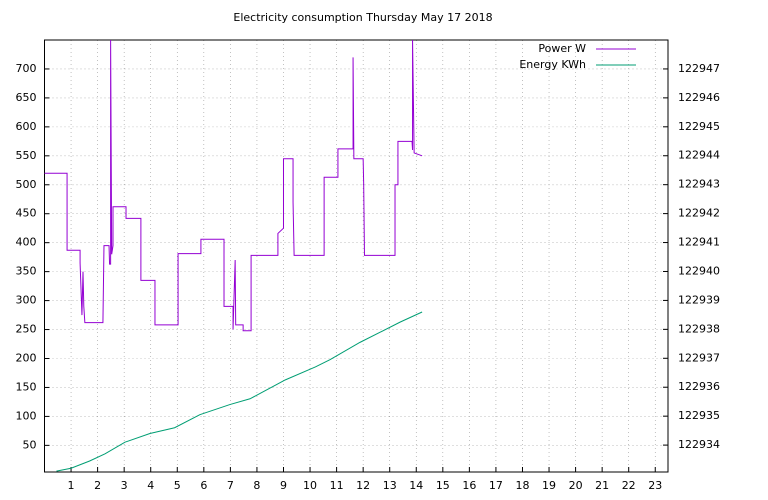 The image size is (768, 500). Describe the element at coordinates (699, 270) in the screenshot. I see `y2-tick-label: 122940` at that location.